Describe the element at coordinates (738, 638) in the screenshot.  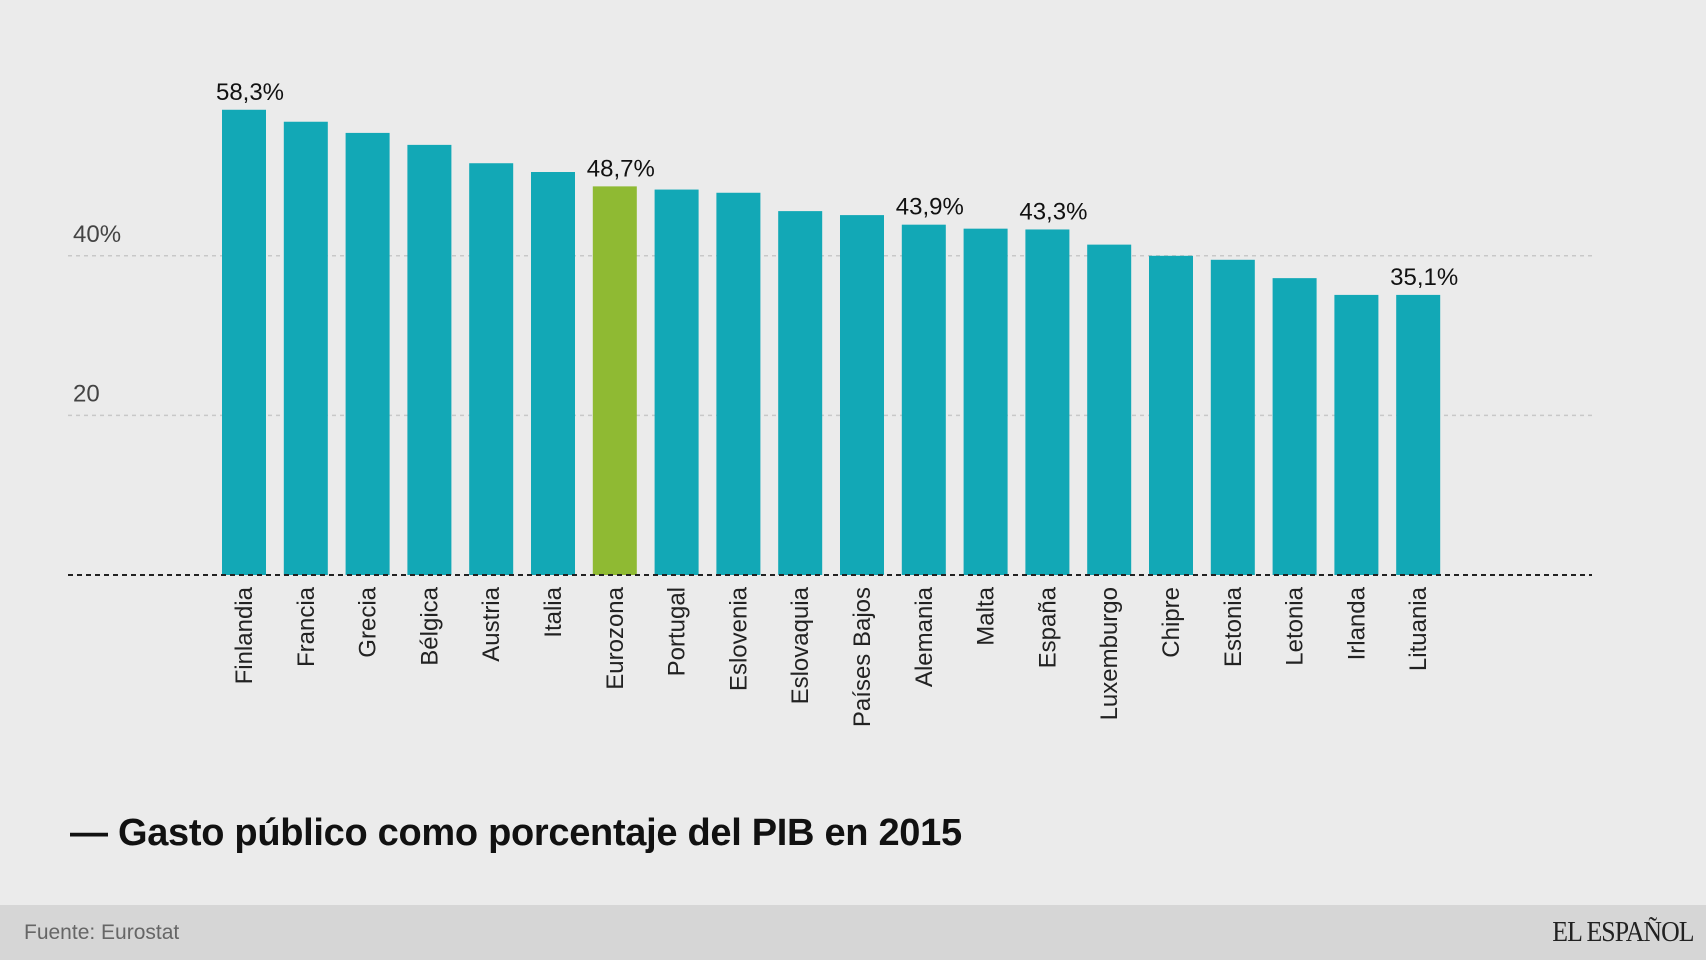
I see `category-label: Eslovenia` at that location.